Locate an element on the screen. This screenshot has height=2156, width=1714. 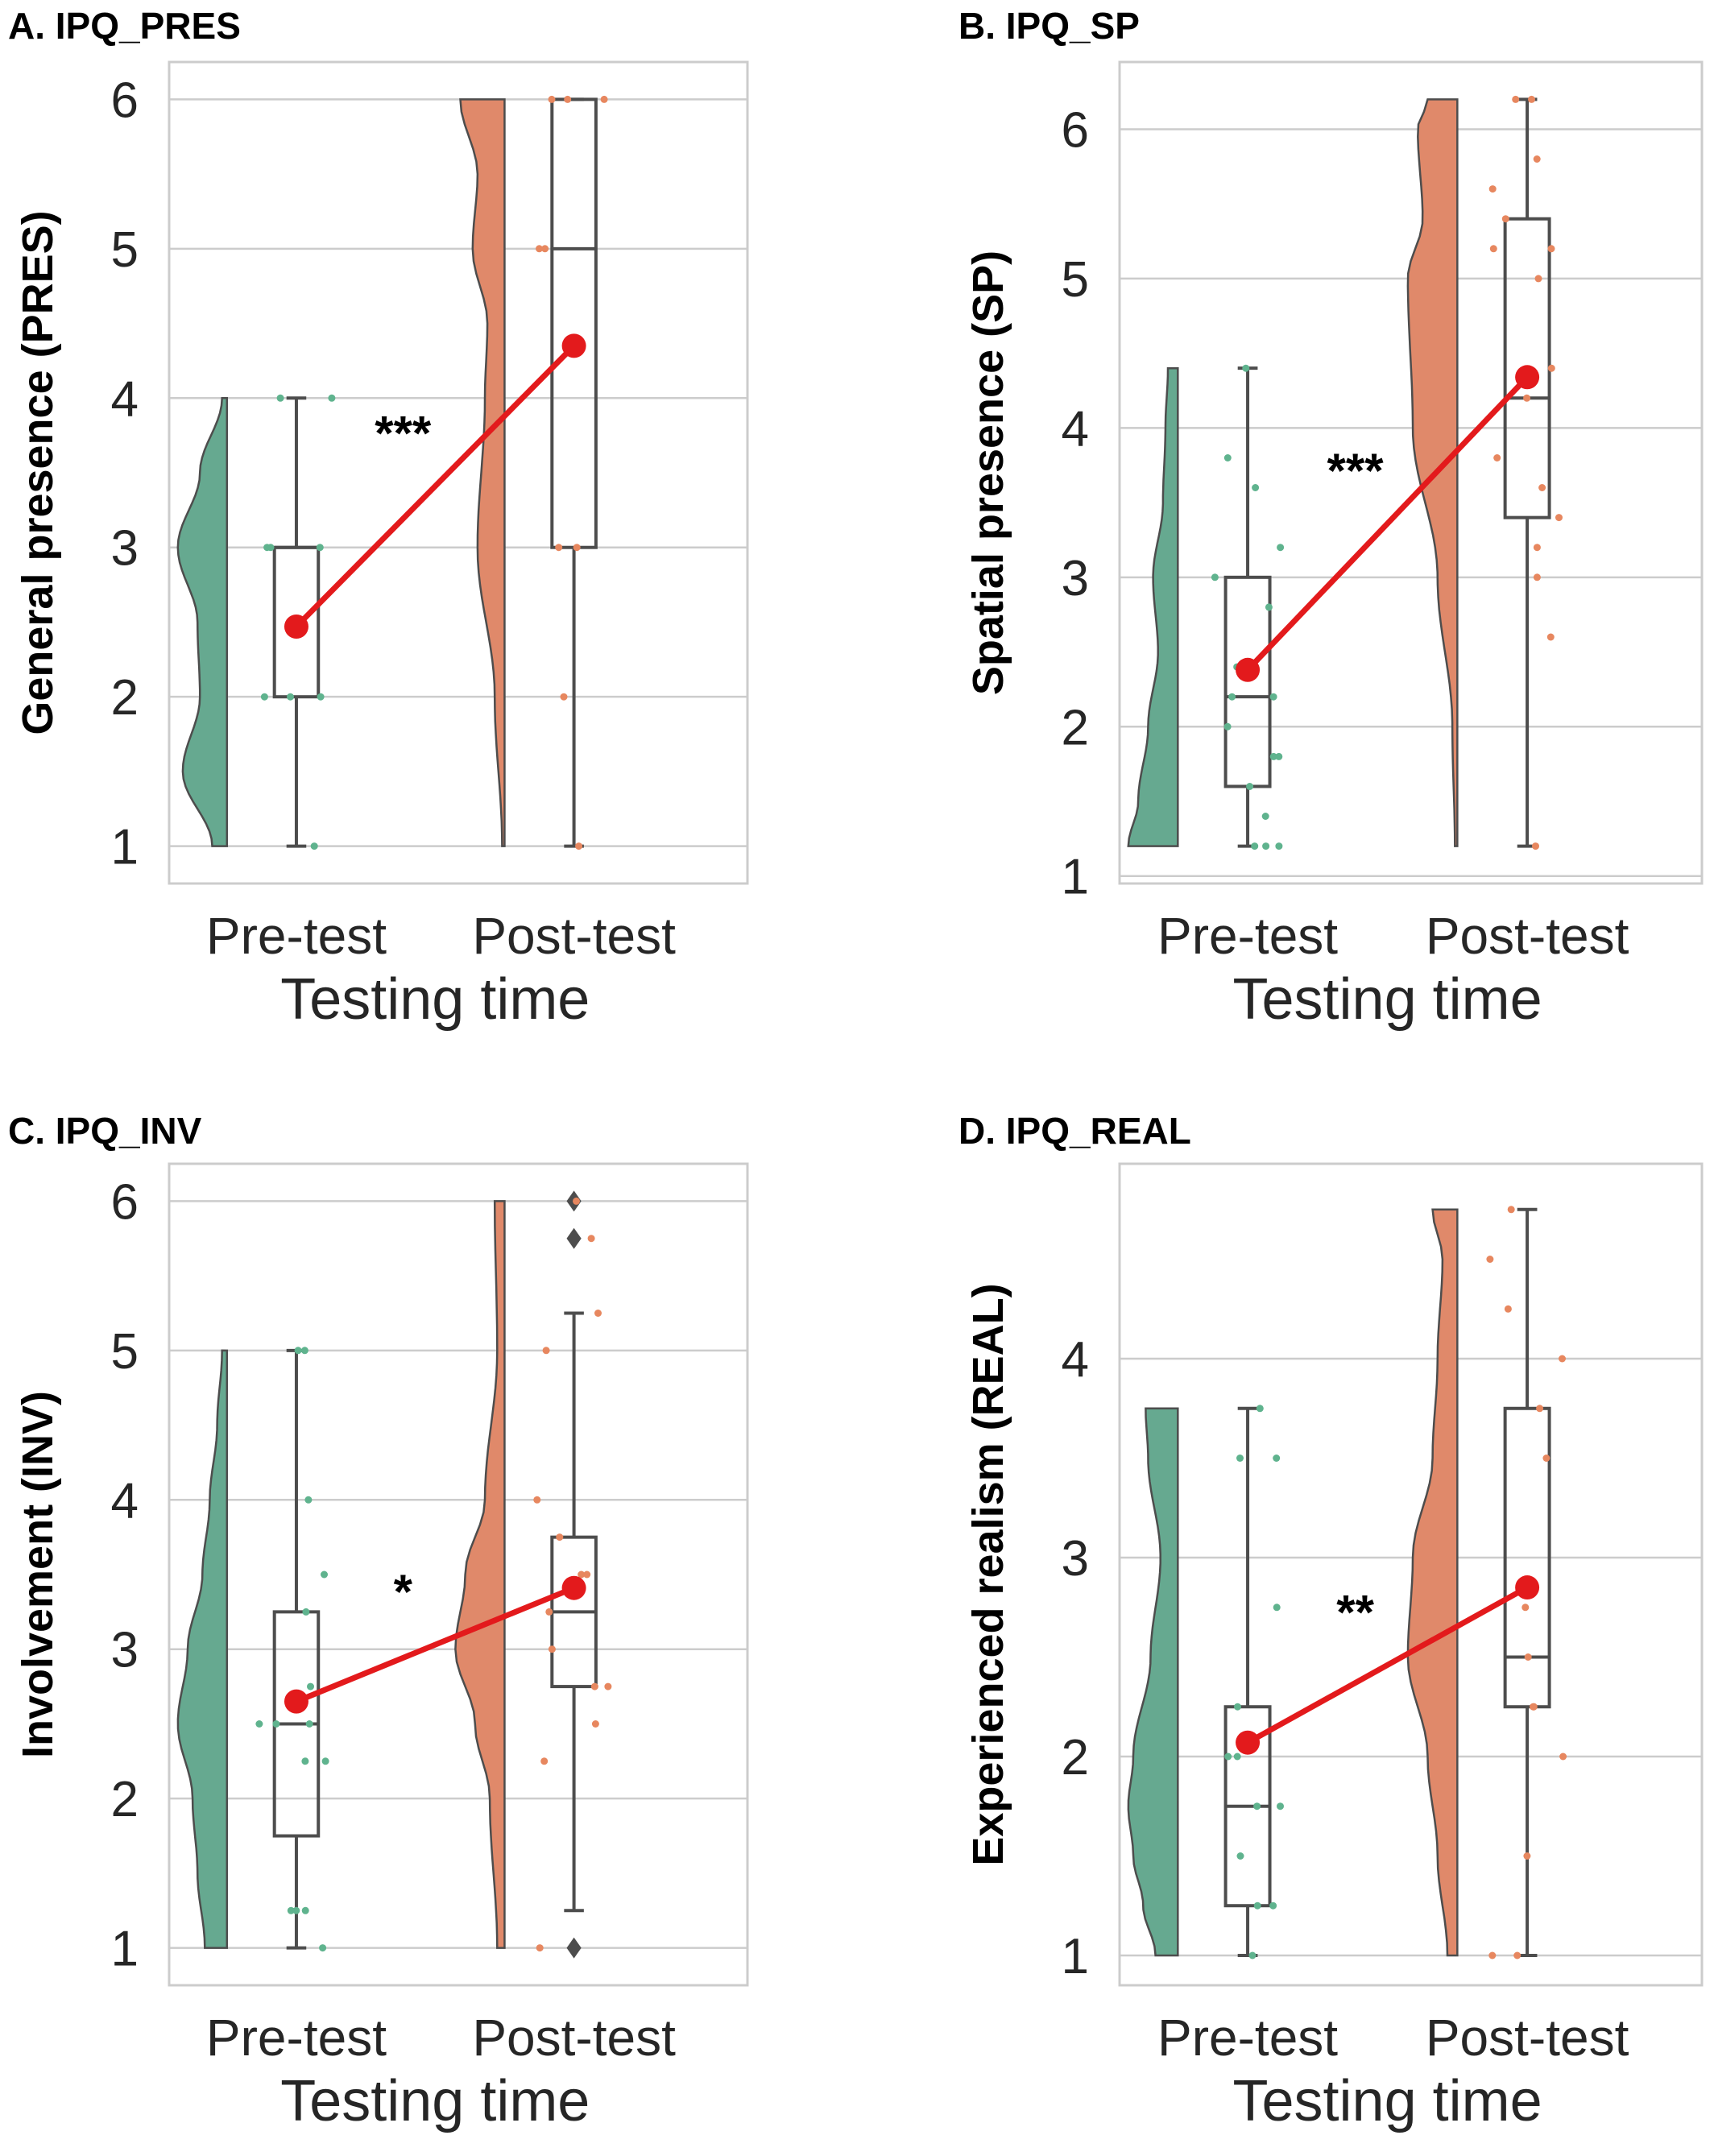
x-tick-label: Pre-test is located at coordinates (1247, 2038).